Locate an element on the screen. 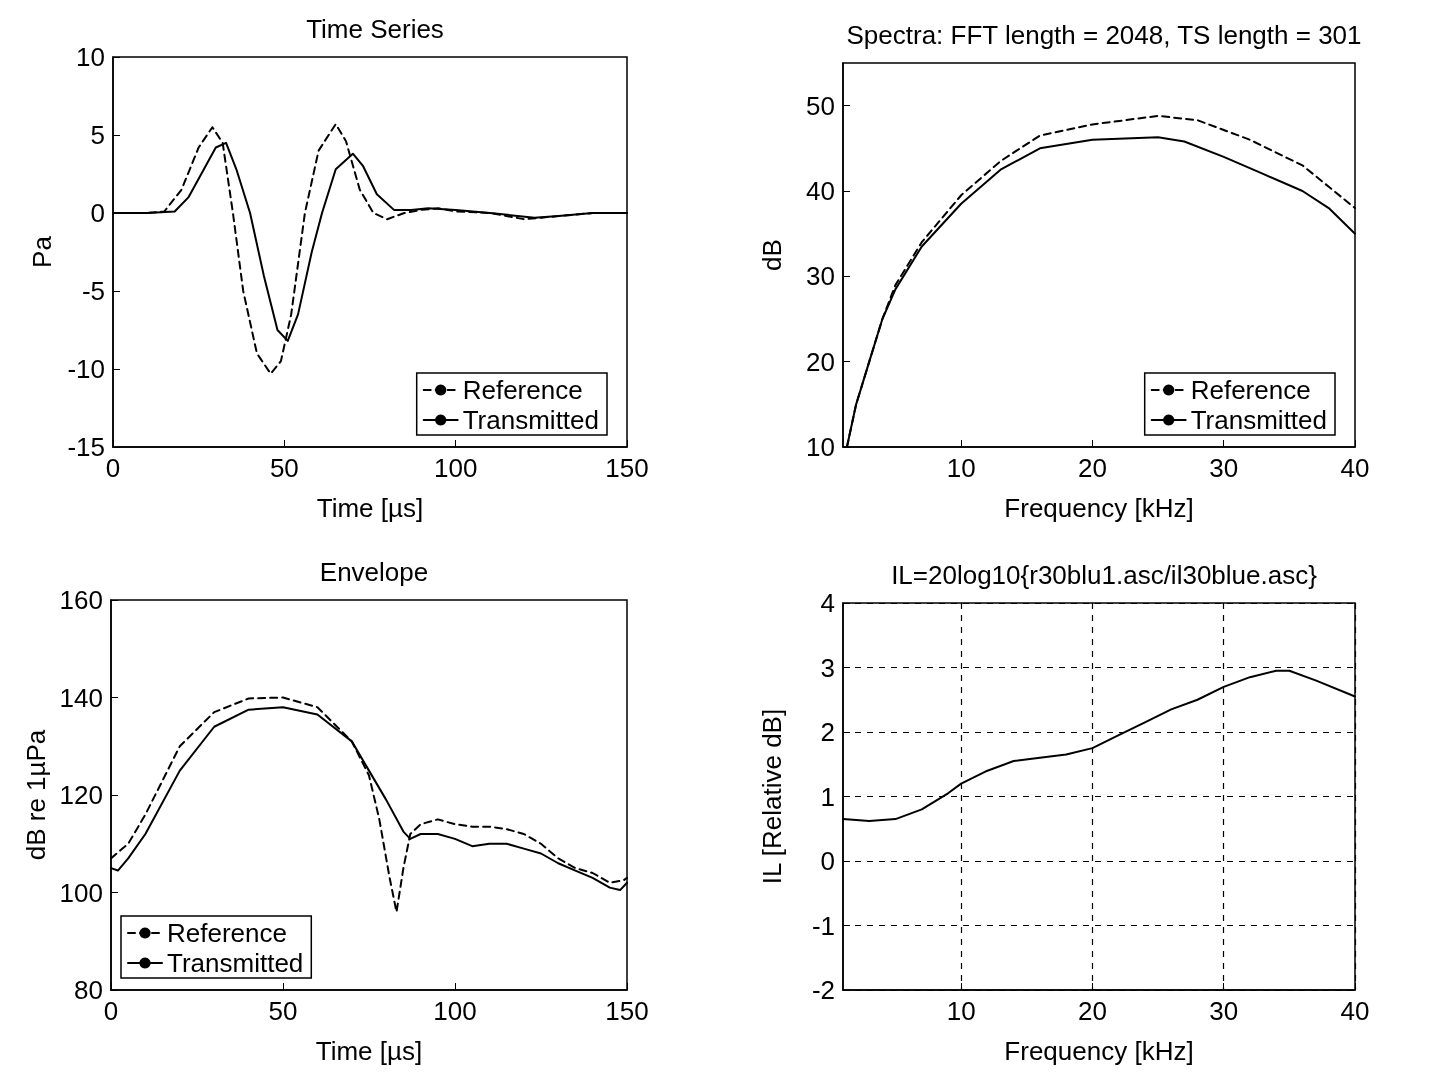 The width and height of the screenshot is (1446, 1075). y-tick-label: 20 is located at coordinates (820, 361).